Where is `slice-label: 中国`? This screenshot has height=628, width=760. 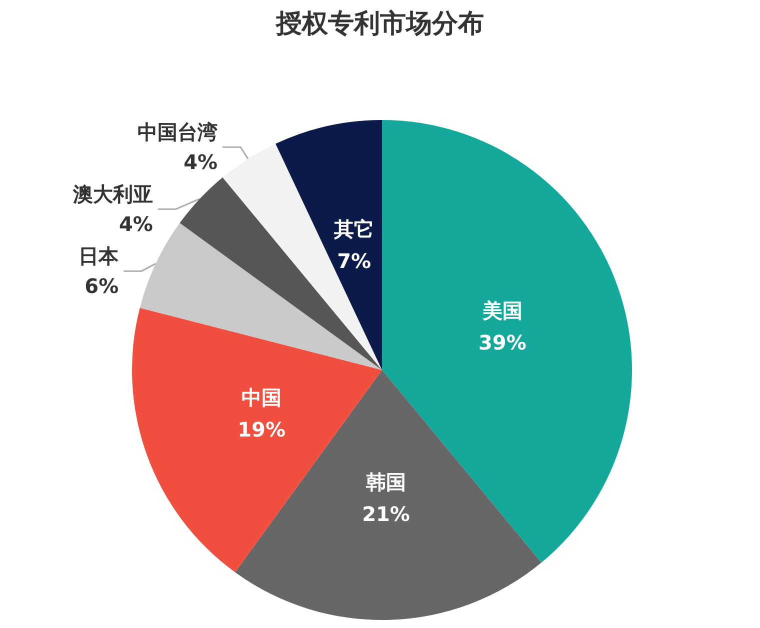
slice-label: 中国 is located at coordinates (262, 397).